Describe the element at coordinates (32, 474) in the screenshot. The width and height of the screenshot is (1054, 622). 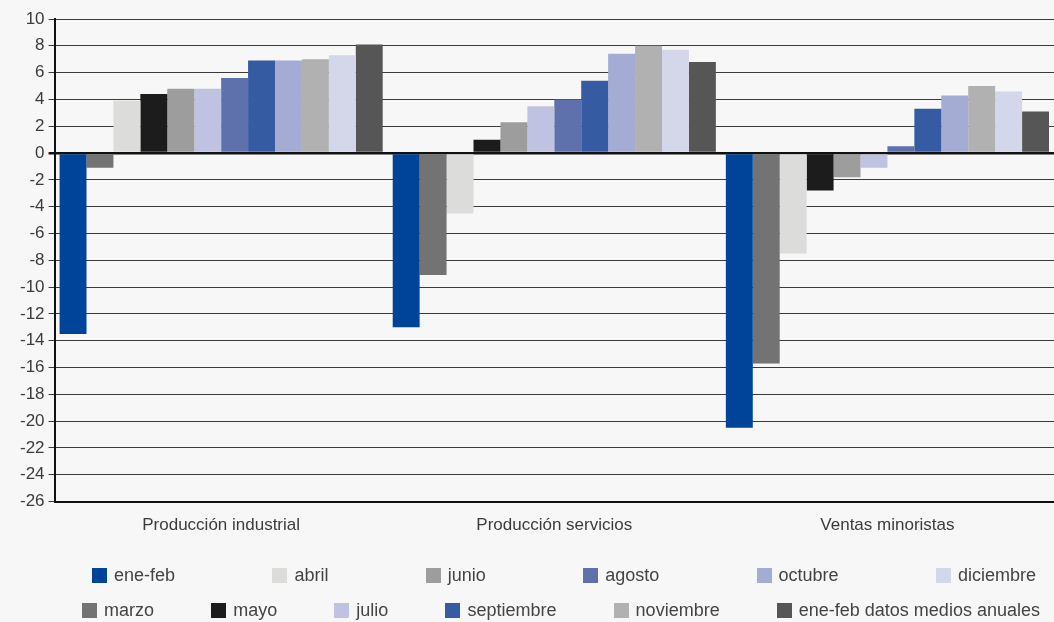
I see `y-tick-label: -24` at that location.